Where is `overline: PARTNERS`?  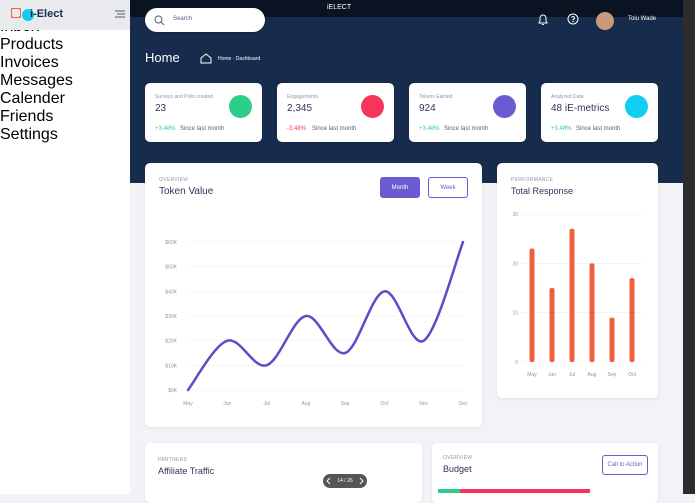 overline: PARTNERS is located at coordinates (173, 460).